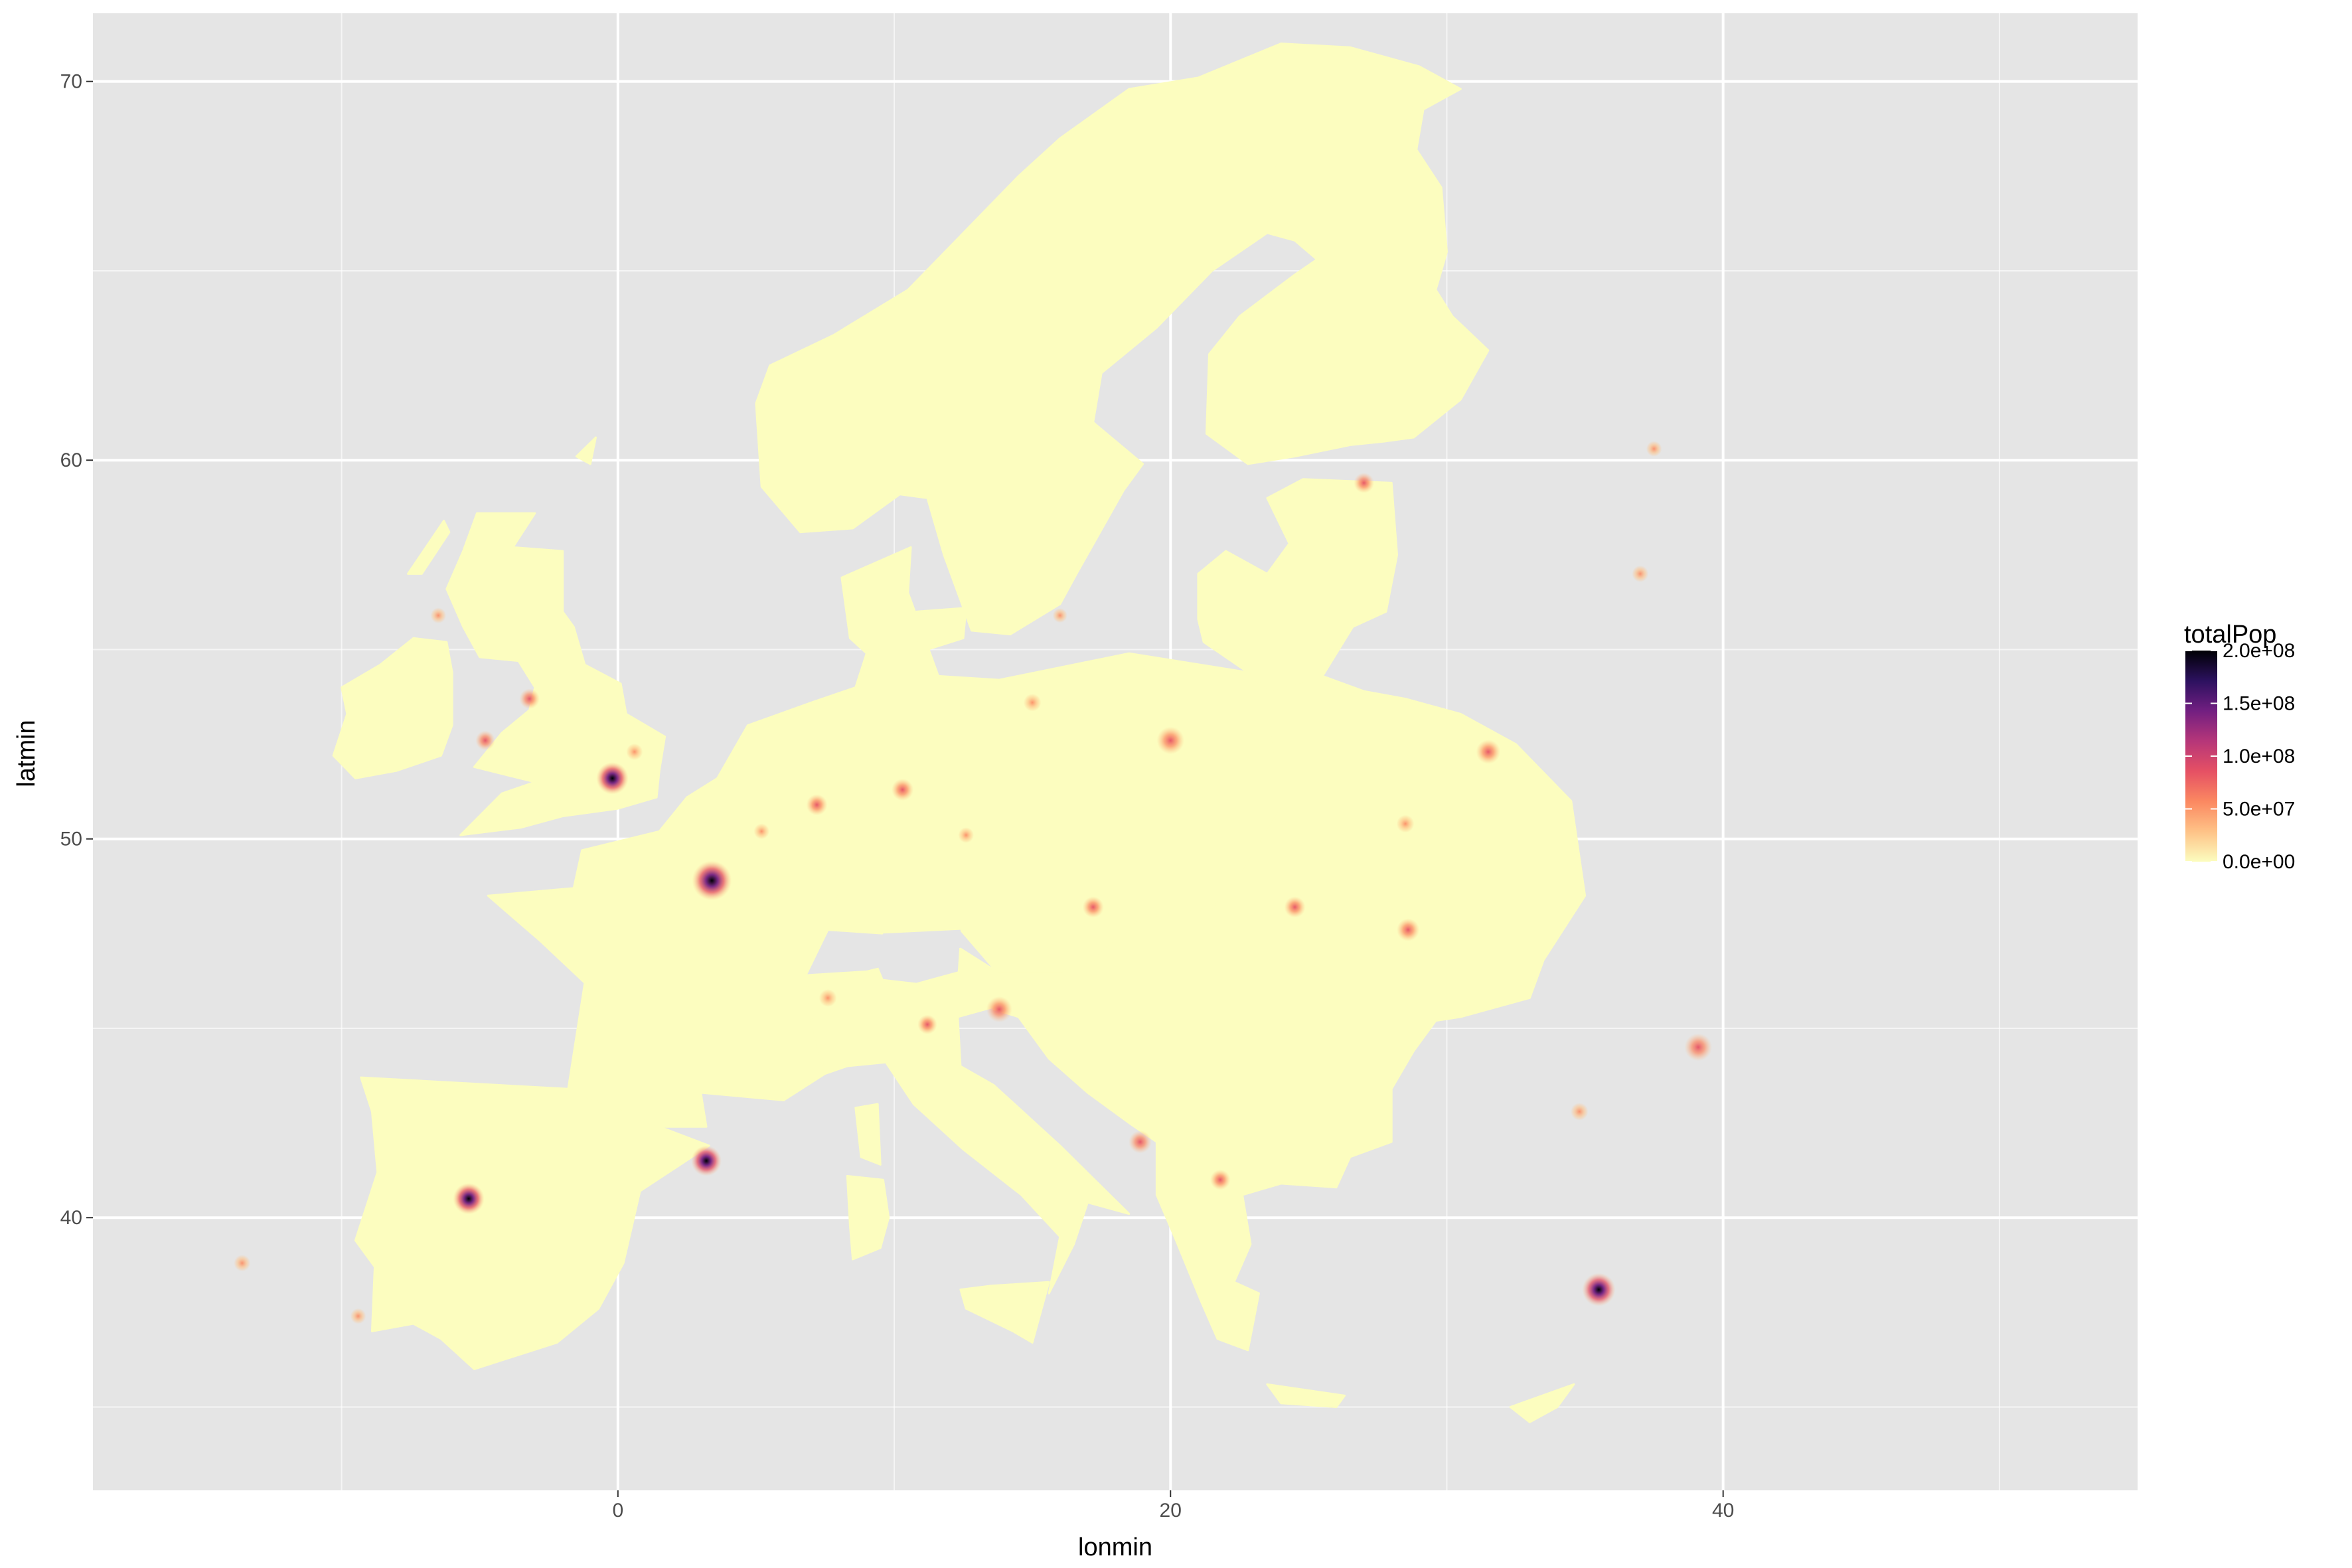 This screenshot has height=1568, width=2352. What do you see at coordinates (2259, 810) in the screenshot?
I see `legend-tick-label: 5.0e+07` at bounding box center [2259, 810].